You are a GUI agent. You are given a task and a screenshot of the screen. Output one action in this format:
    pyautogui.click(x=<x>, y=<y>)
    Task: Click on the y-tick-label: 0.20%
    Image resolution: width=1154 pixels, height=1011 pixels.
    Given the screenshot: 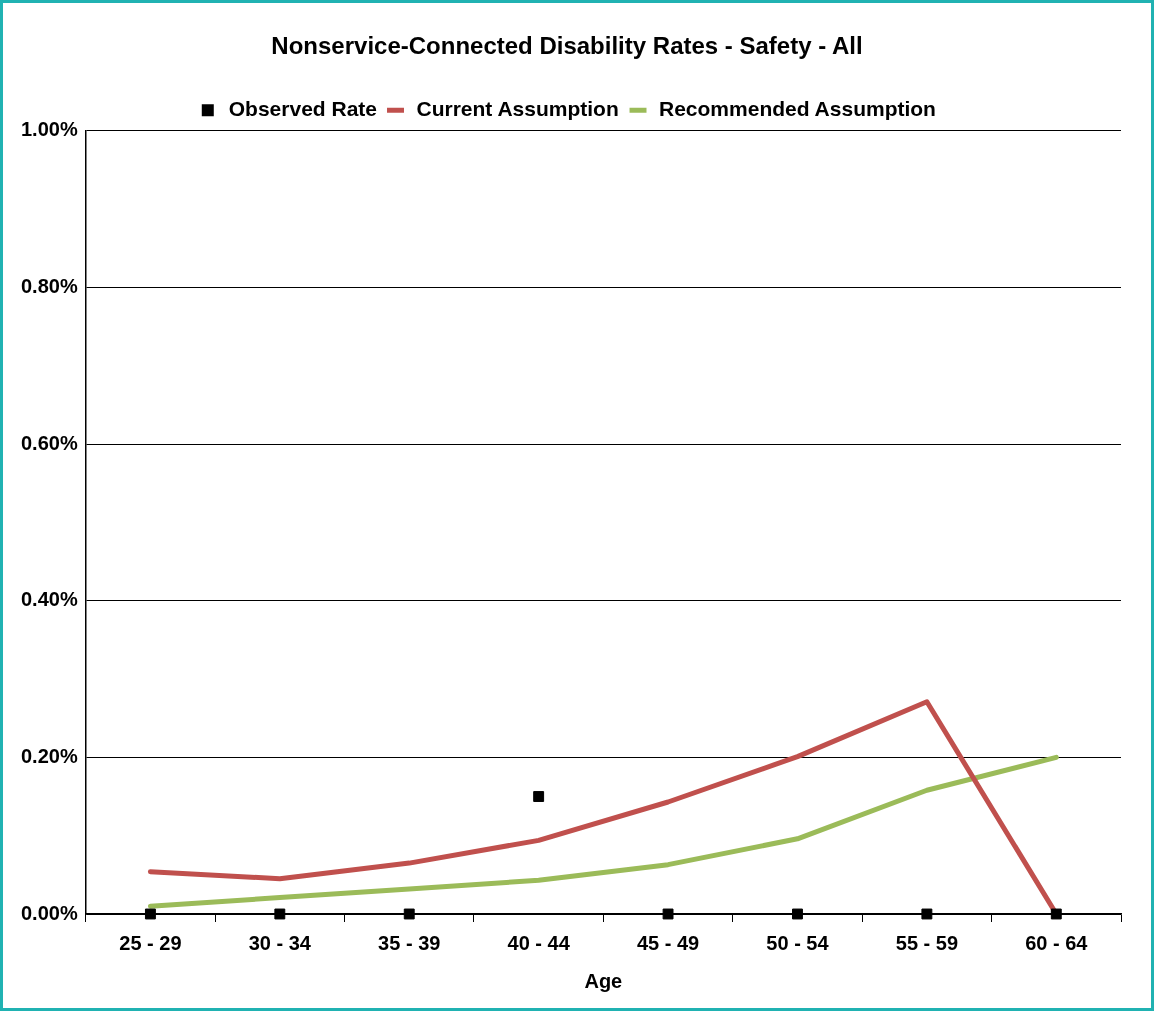 What is the action you would take?
    pyautogui.click(x=49, y=755)
    